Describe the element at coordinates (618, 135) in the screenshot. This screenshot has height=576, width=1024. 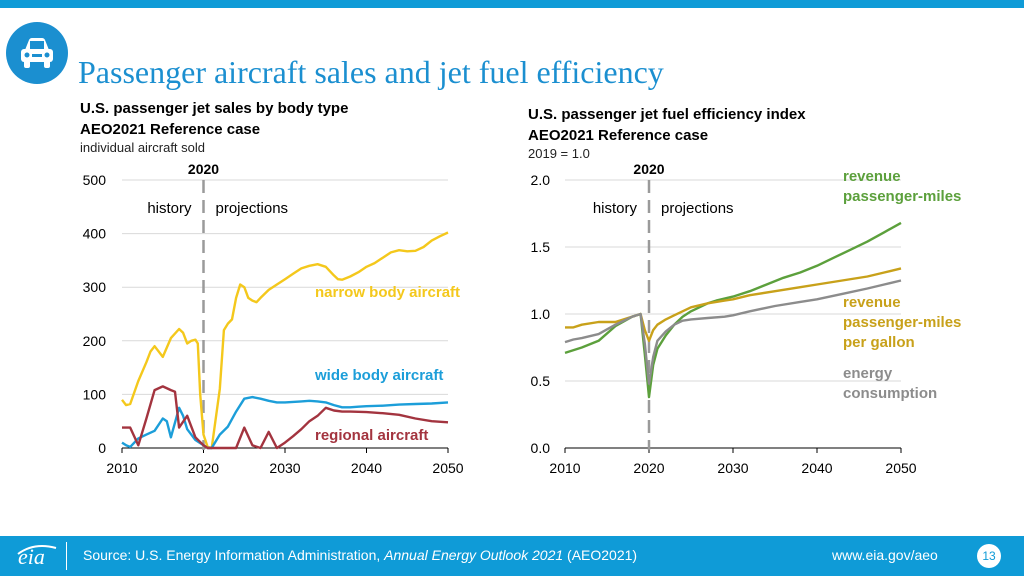
I see `right-chart-subtitle: AEO2021 Reference case` at that location.